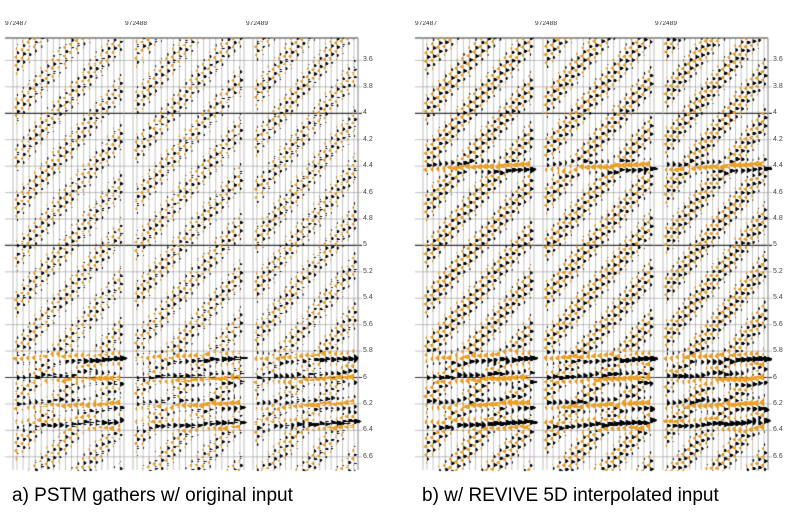 The image size is (800, 522). What do you see at coordinates (570, 495) in the screenshot?
I see `caption-b: b) w/ REVIVE 5D interpolated input` at bounding box center [570, 495].